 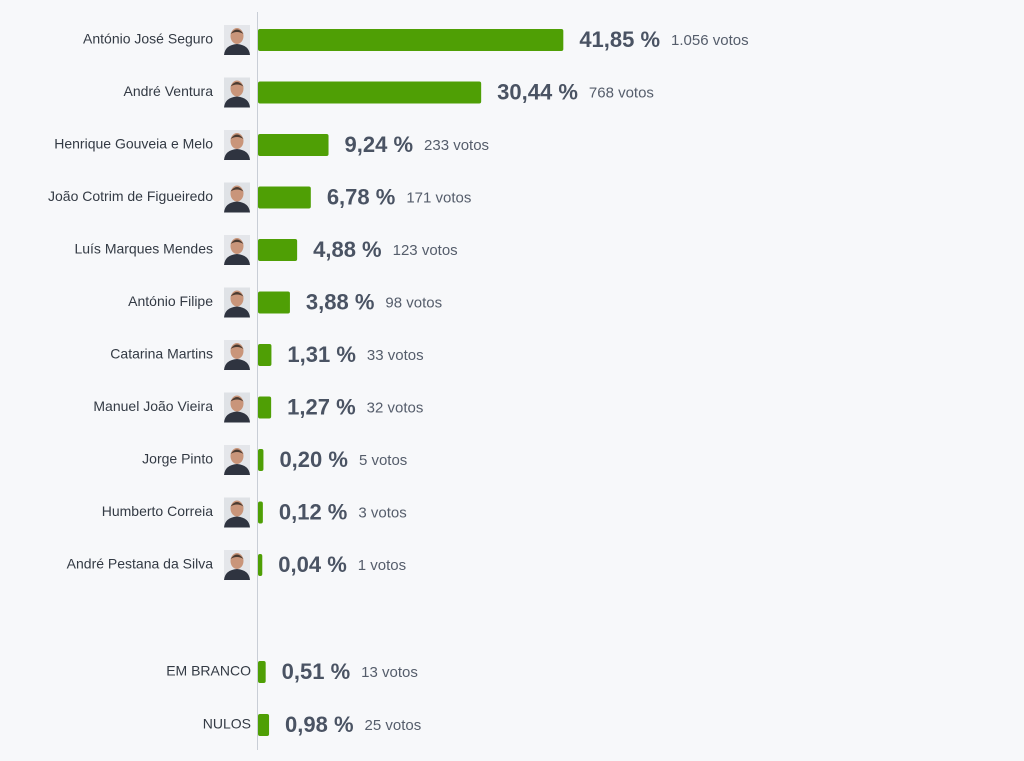 I want to click on votes-label: 1.056 votos, so click(x=710, y=40).